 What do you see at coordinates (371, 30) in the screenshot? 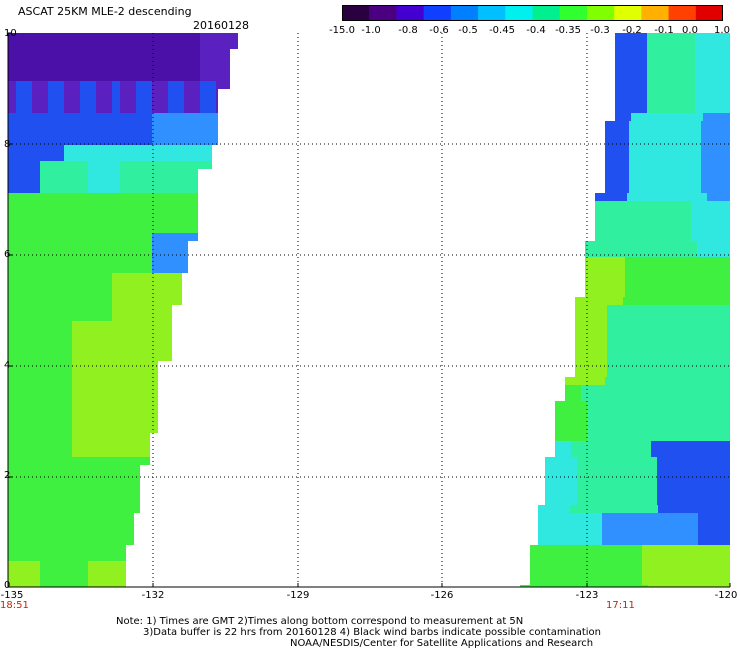
I see `colorbar-label: -1.0` at bounding box center [371, 30].